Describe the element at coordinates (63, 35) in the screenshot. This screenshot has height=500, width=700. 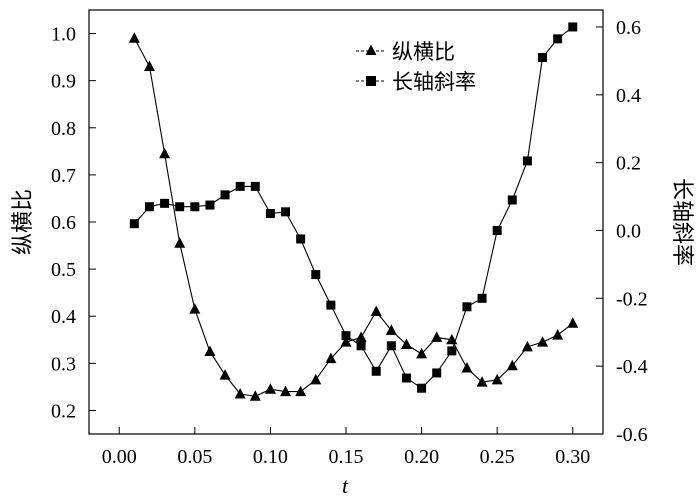
I see `left-y-tick-label: 1.0` at that location.